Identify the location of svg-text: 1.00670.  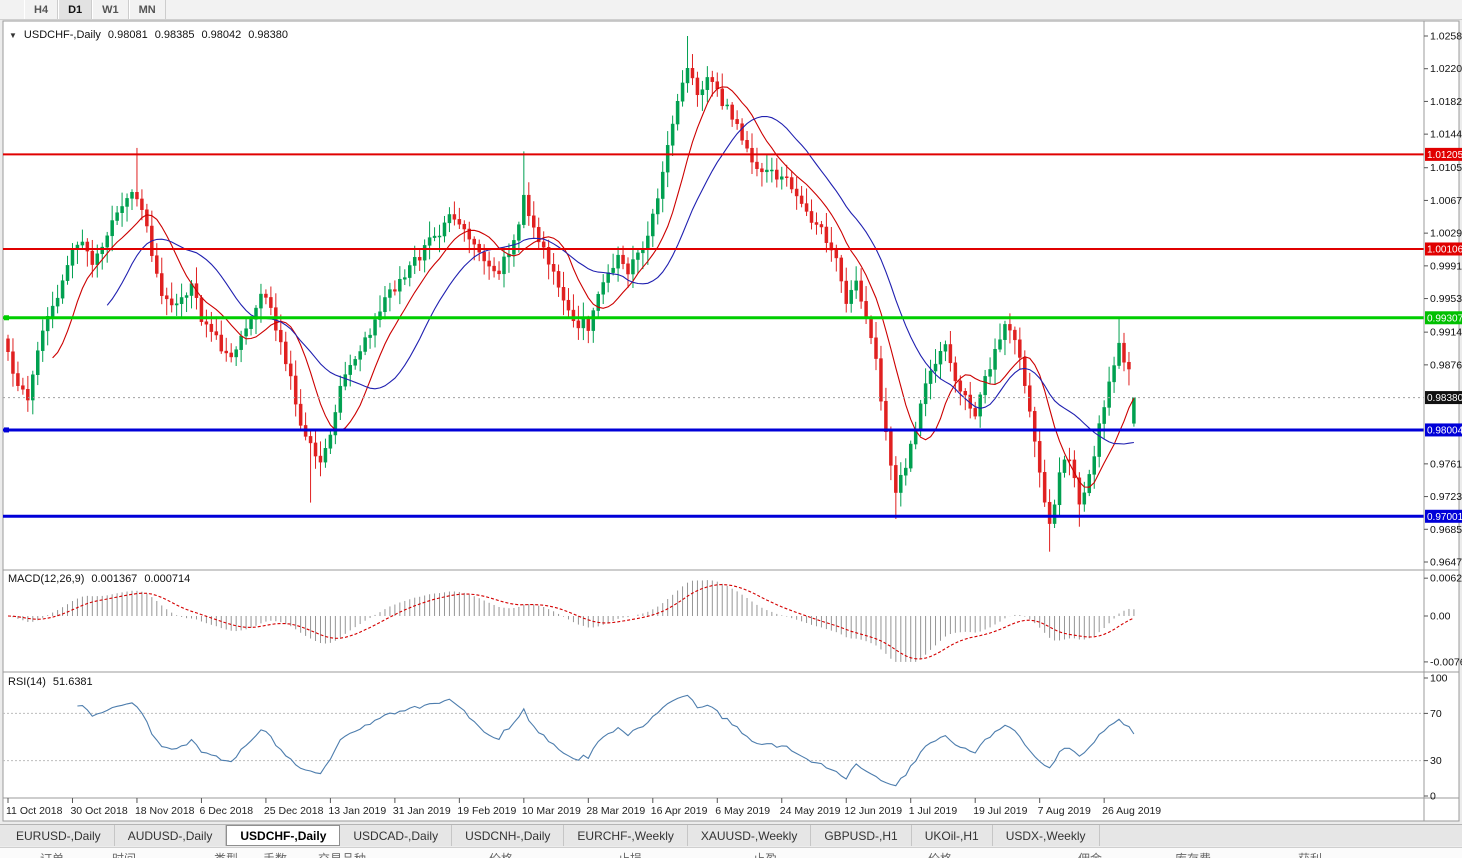
(1446, 201).